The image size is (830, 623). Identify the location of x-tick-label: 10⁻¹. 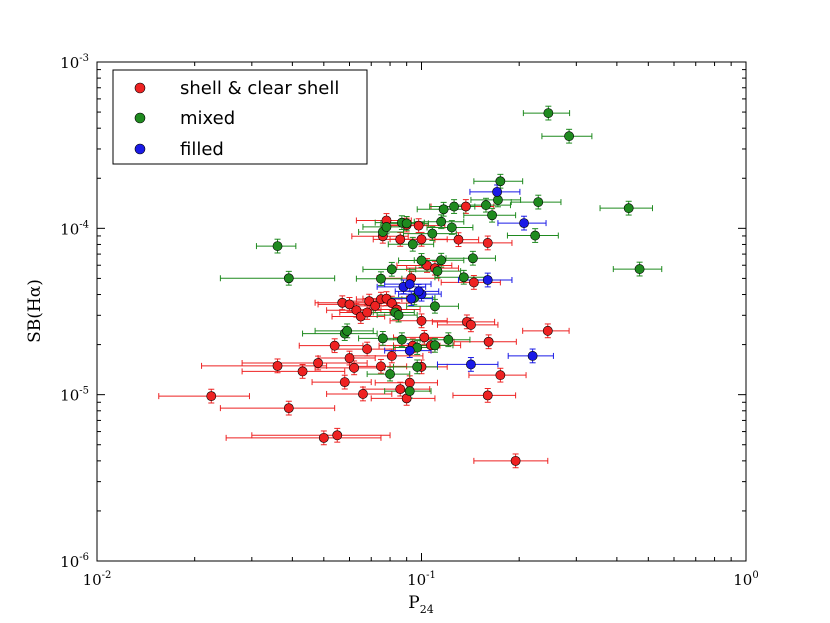
(421, 579).